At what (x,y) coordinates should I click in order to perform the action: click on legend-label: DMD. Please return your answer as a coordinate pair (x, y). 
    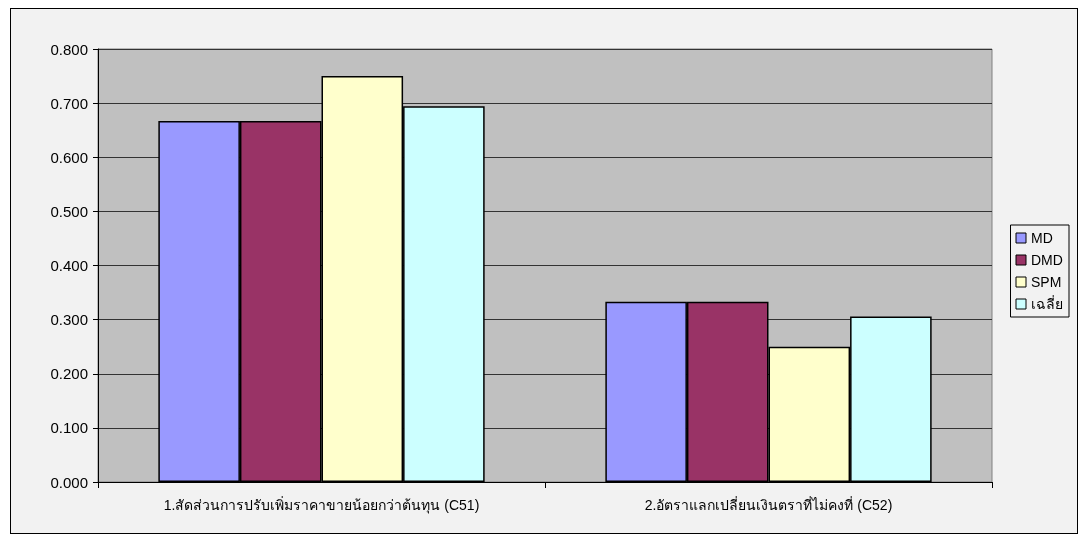
    Looking at the image, I should click on (1047, 260).